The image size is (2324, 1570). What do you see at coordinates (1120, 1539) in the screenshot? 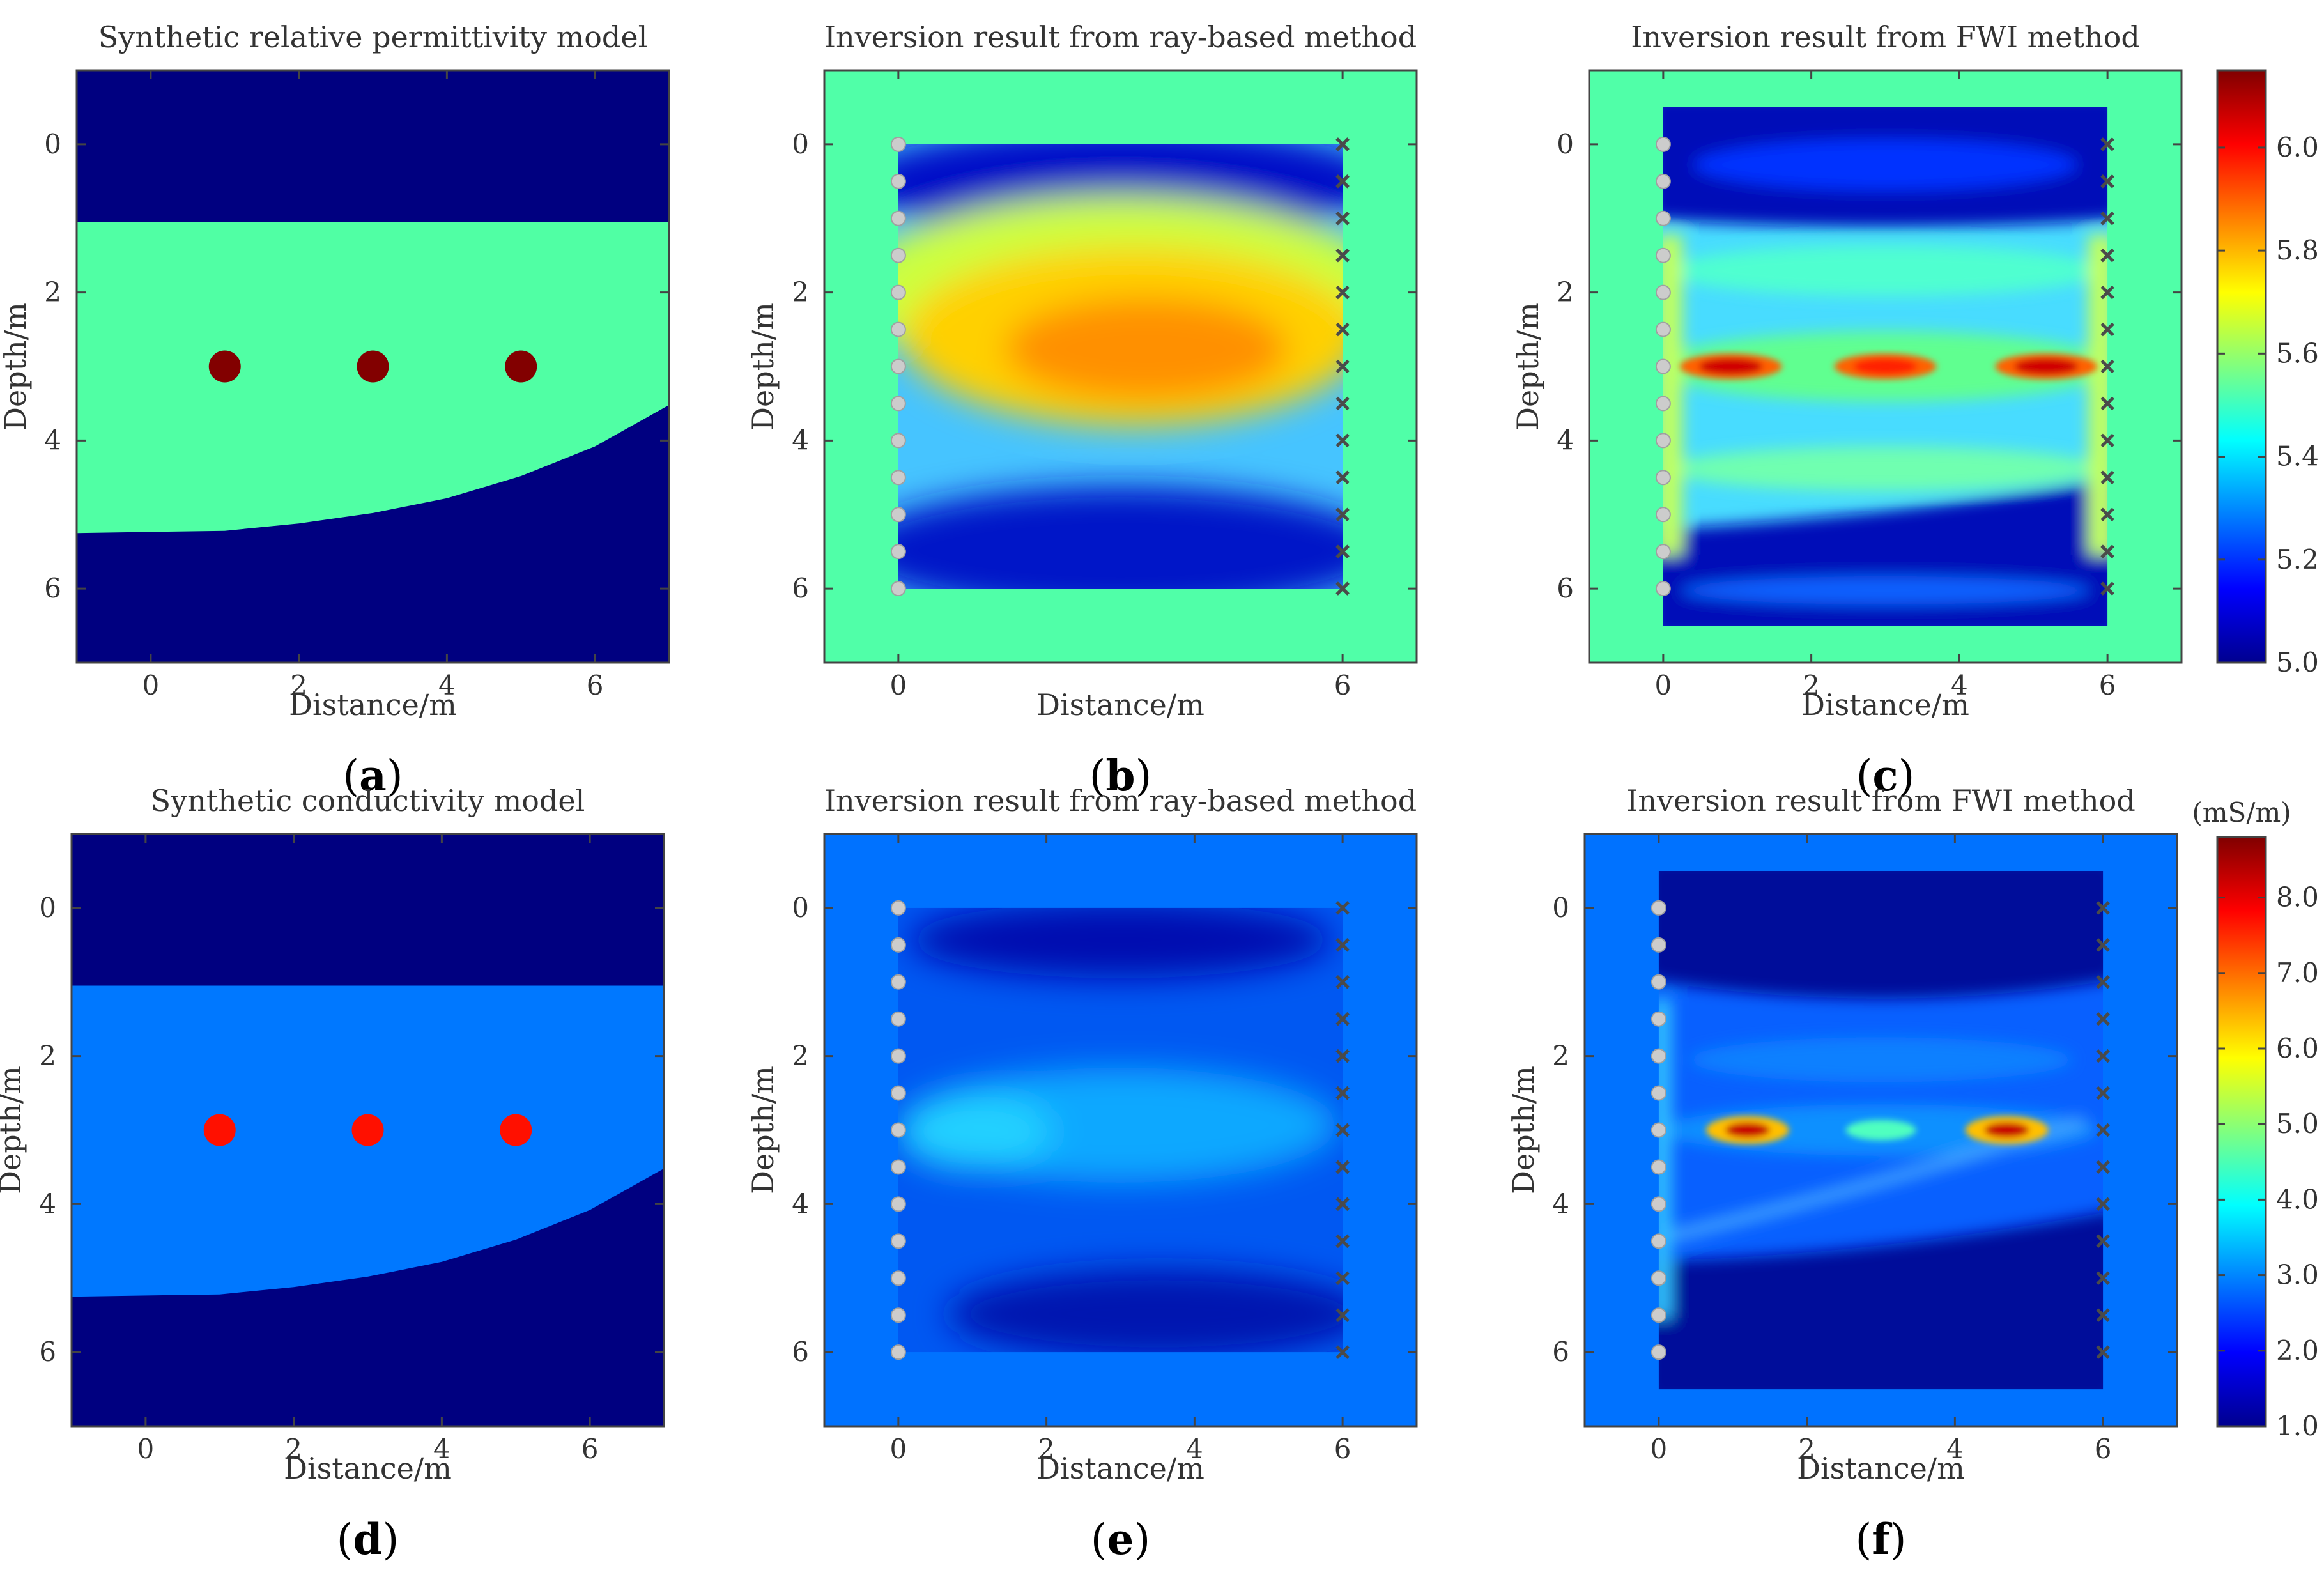
I see `panel-letter: e` at bounding box center [1120, 1539].